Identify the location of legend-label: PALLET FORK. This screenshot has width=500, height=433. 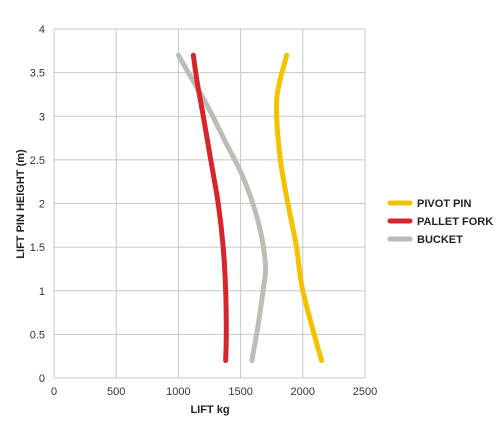
(455, 222).